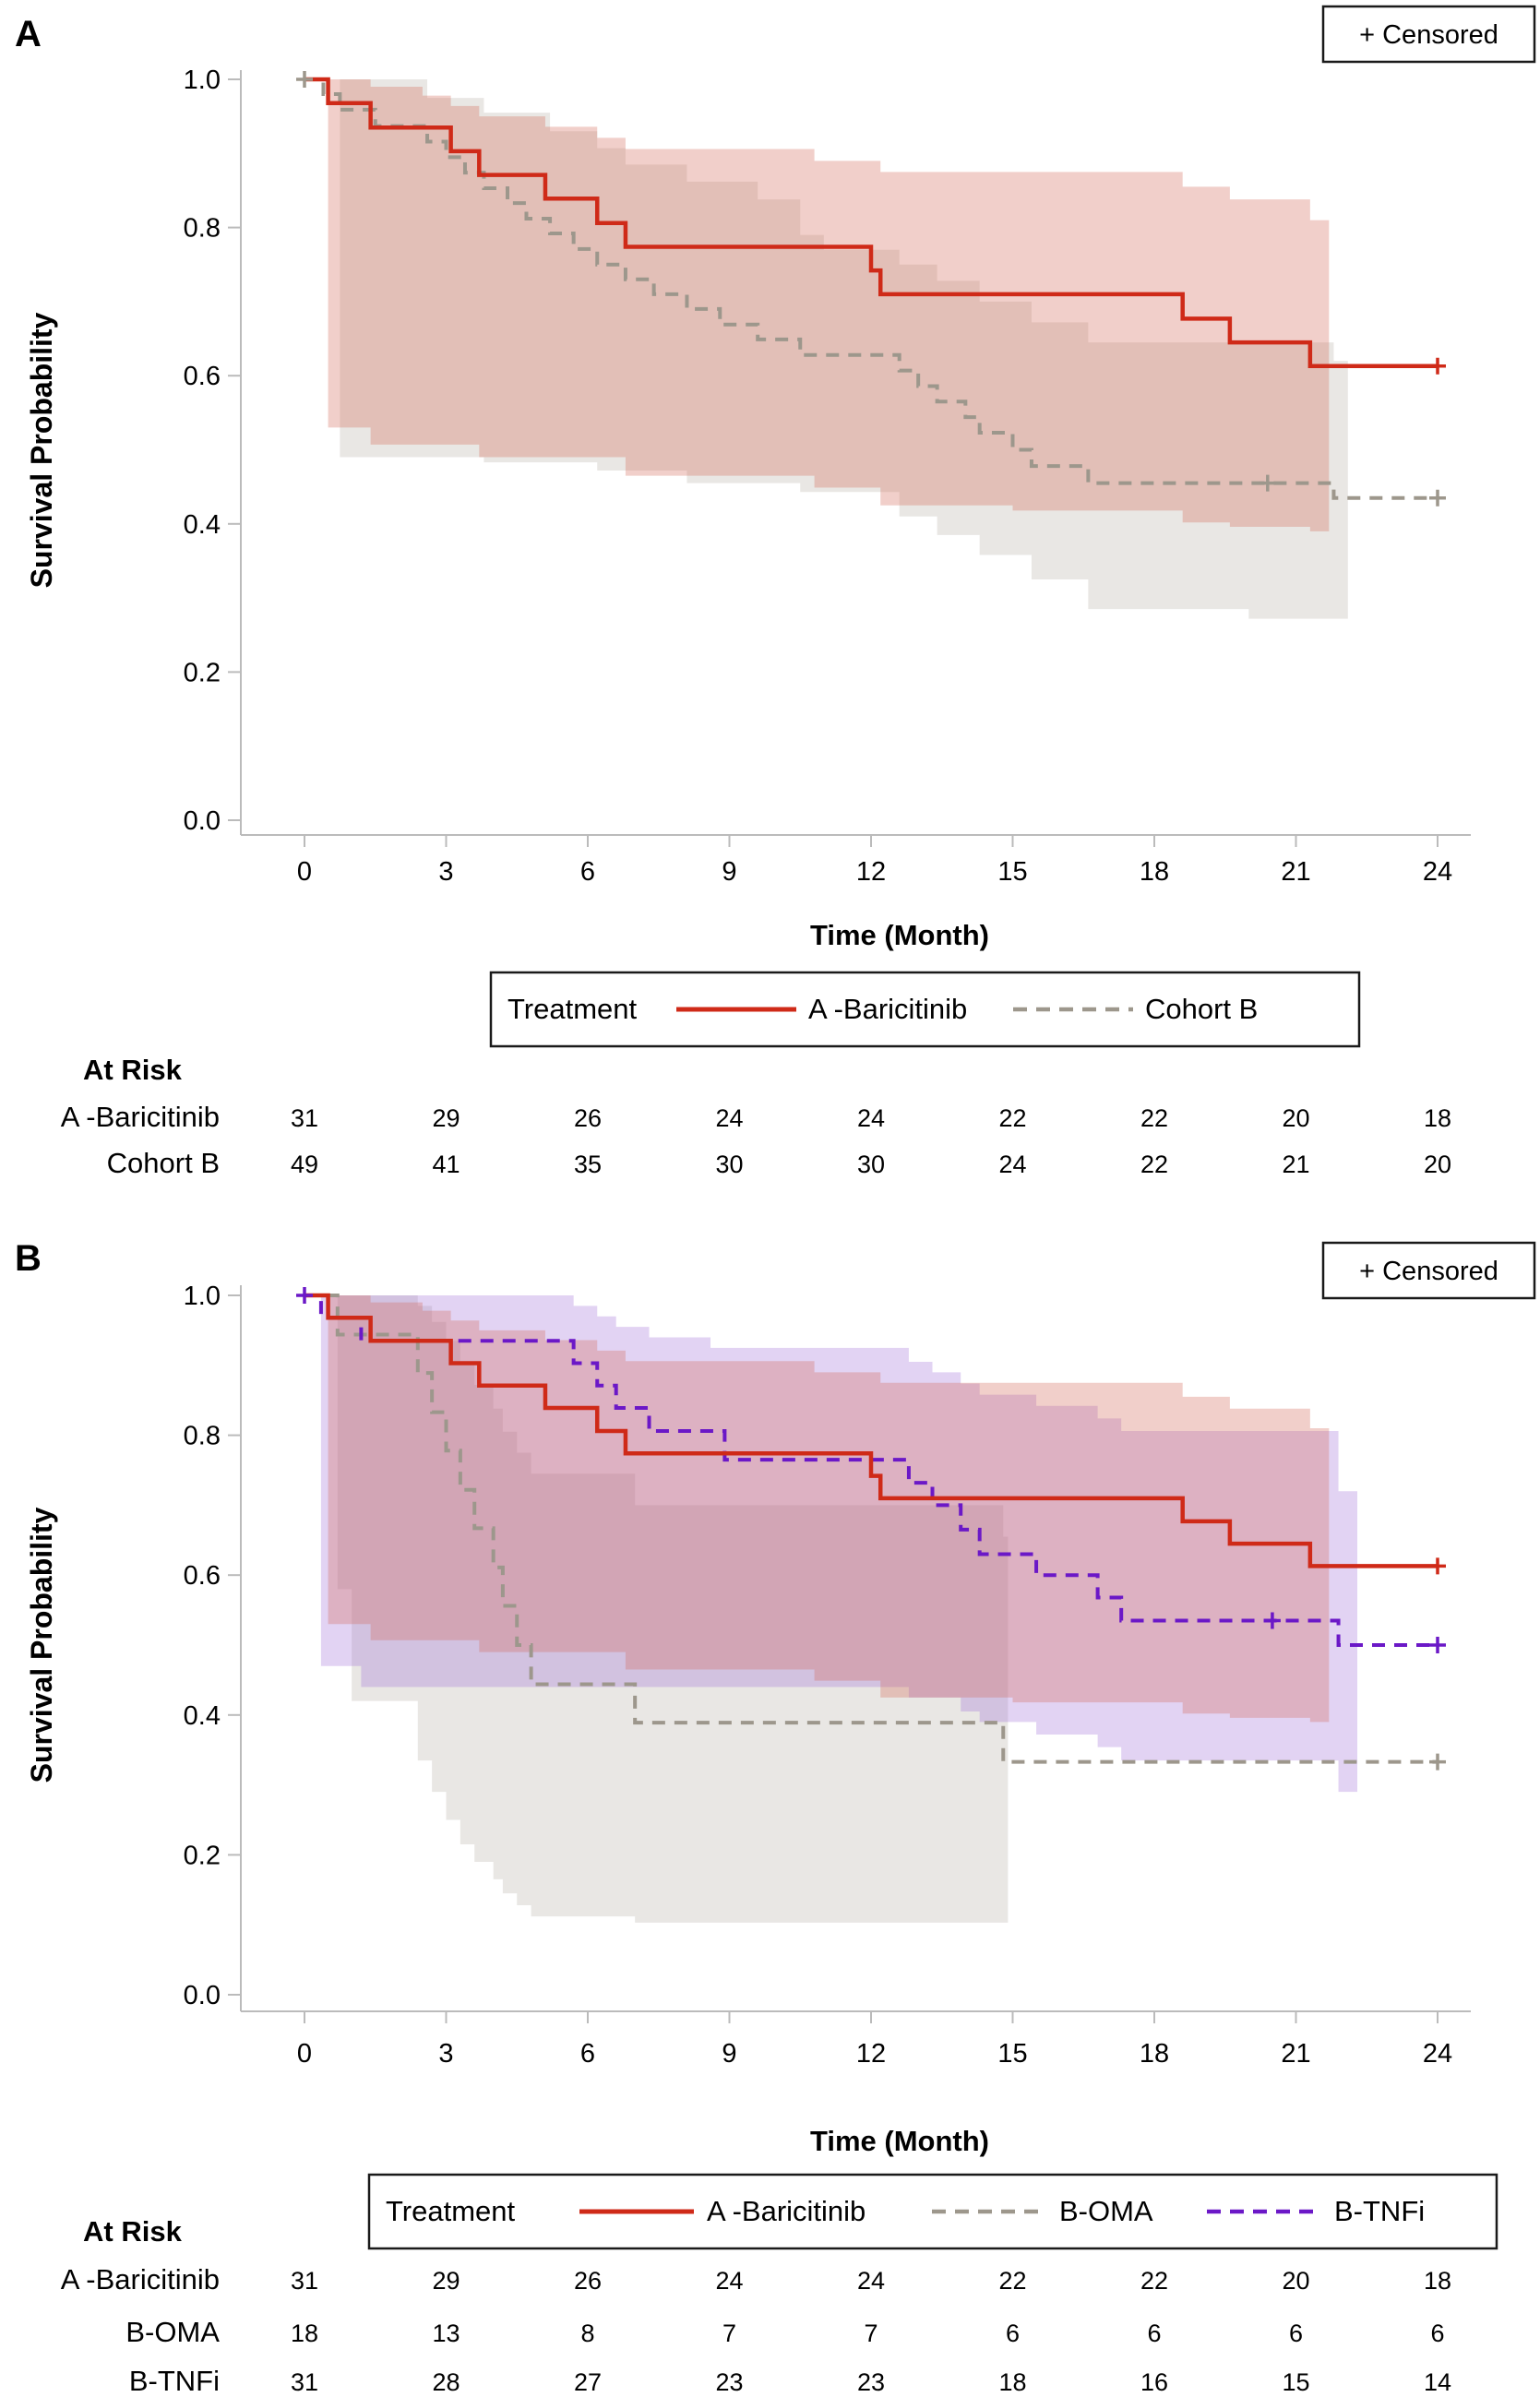 The image size is (1540, 2397). I want to click on legend-label: Cohort B, so click(1201, 1009).